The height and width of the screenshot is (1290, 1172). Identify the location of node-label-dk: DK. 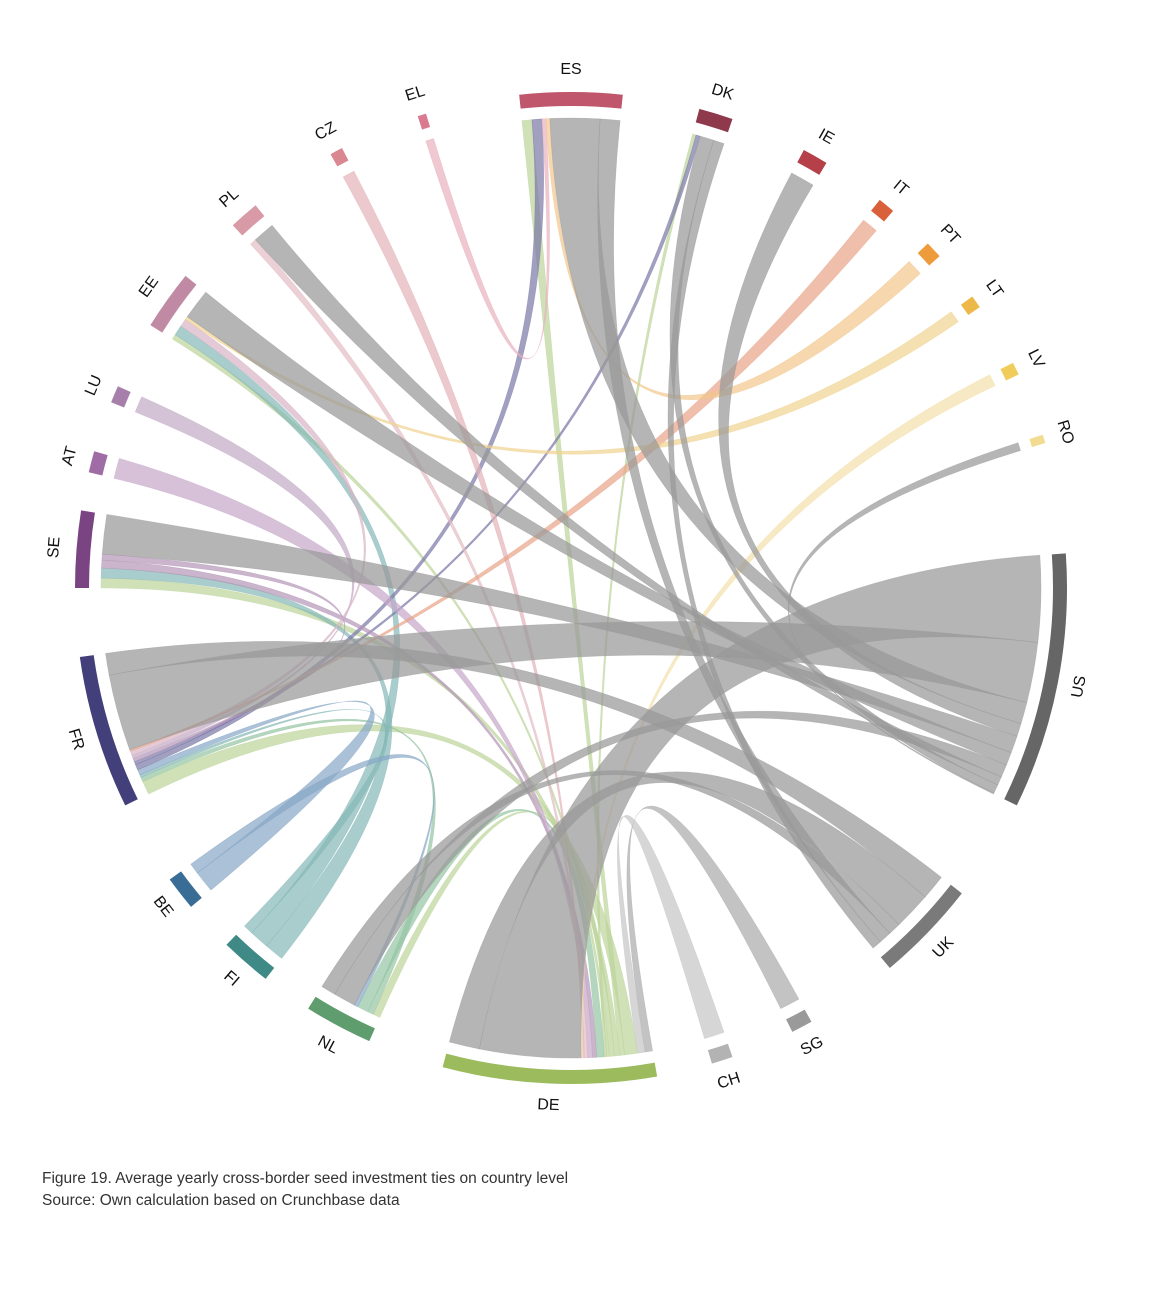
(722, 92).